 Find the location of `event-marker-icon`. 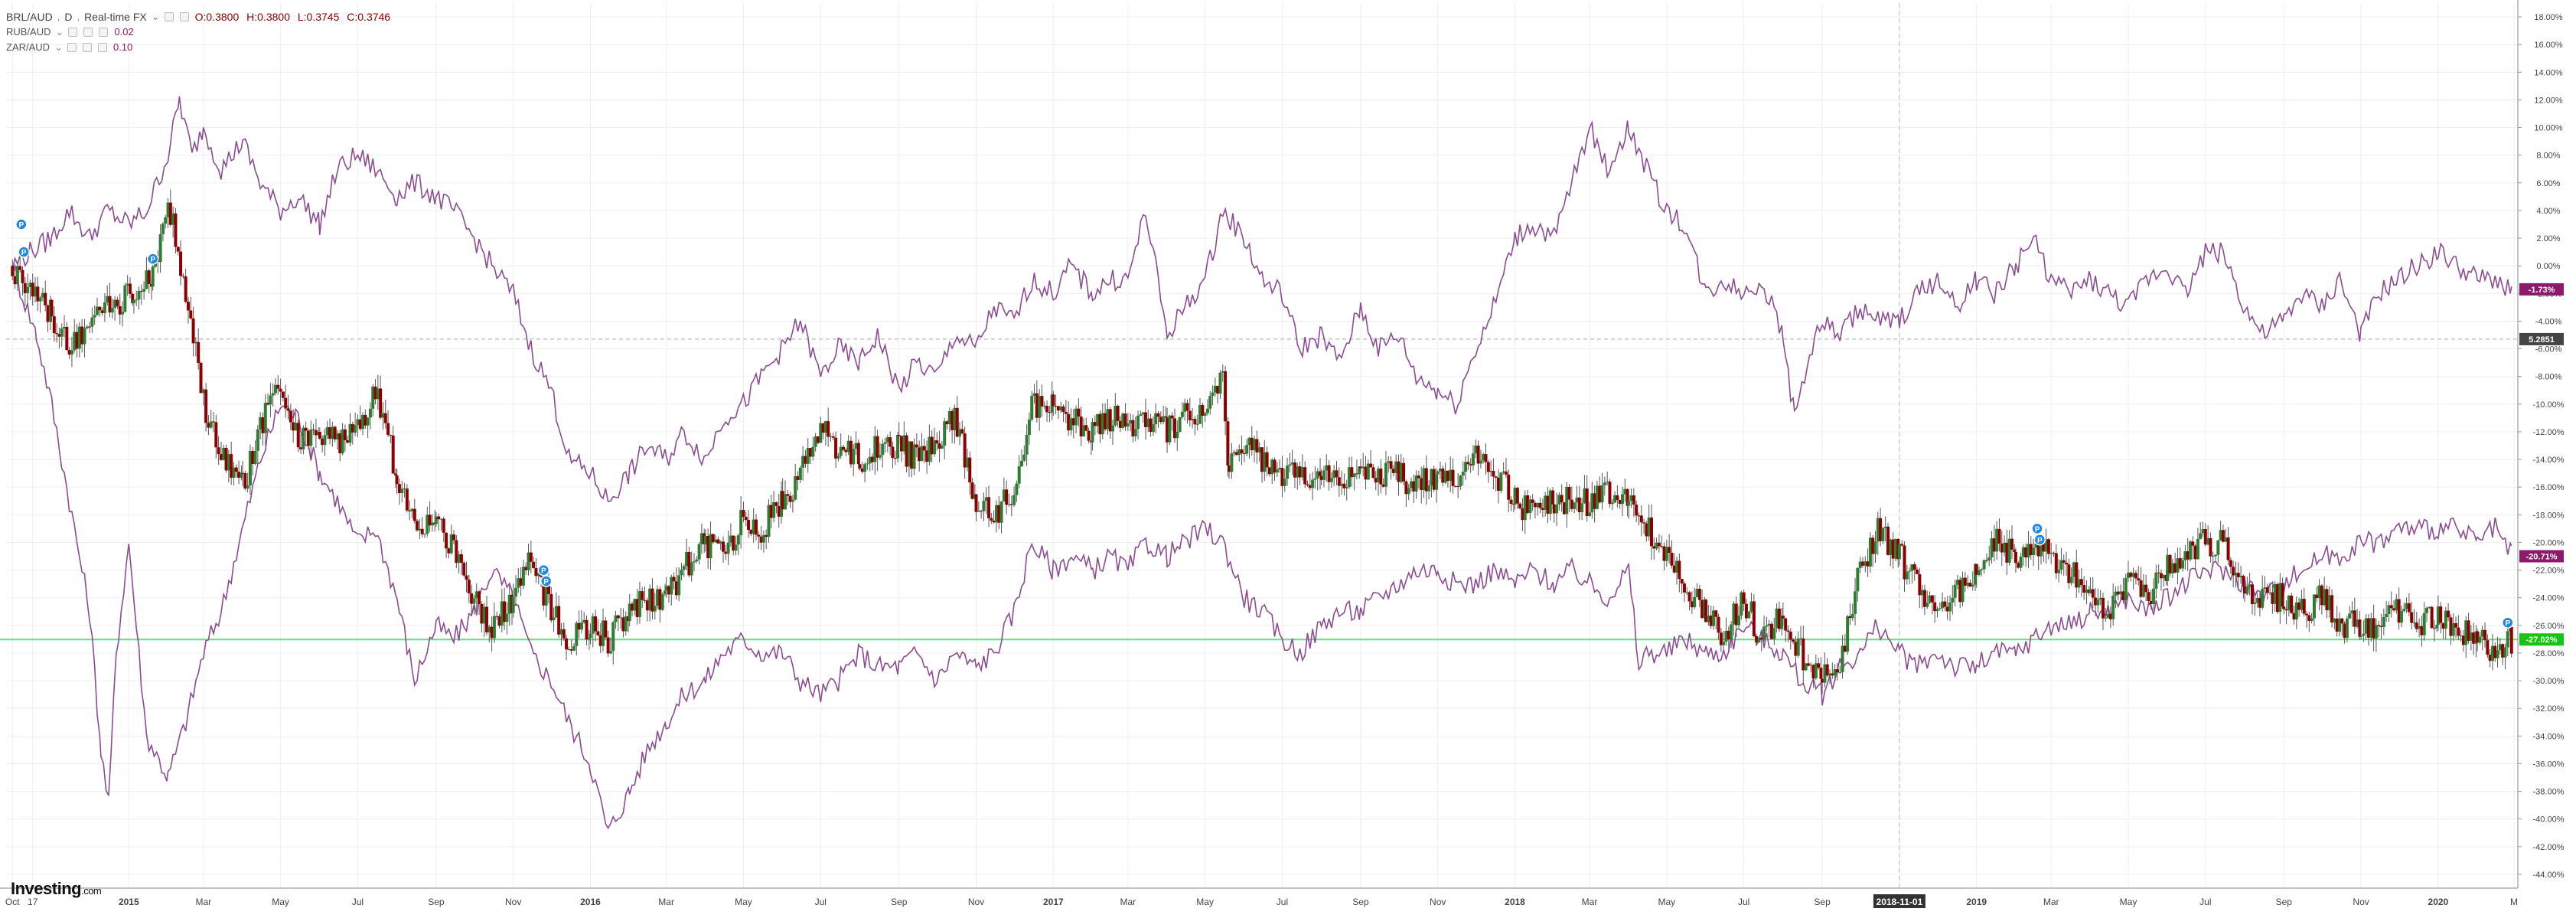

event-marker-icon is located at coordinates (152, 259).